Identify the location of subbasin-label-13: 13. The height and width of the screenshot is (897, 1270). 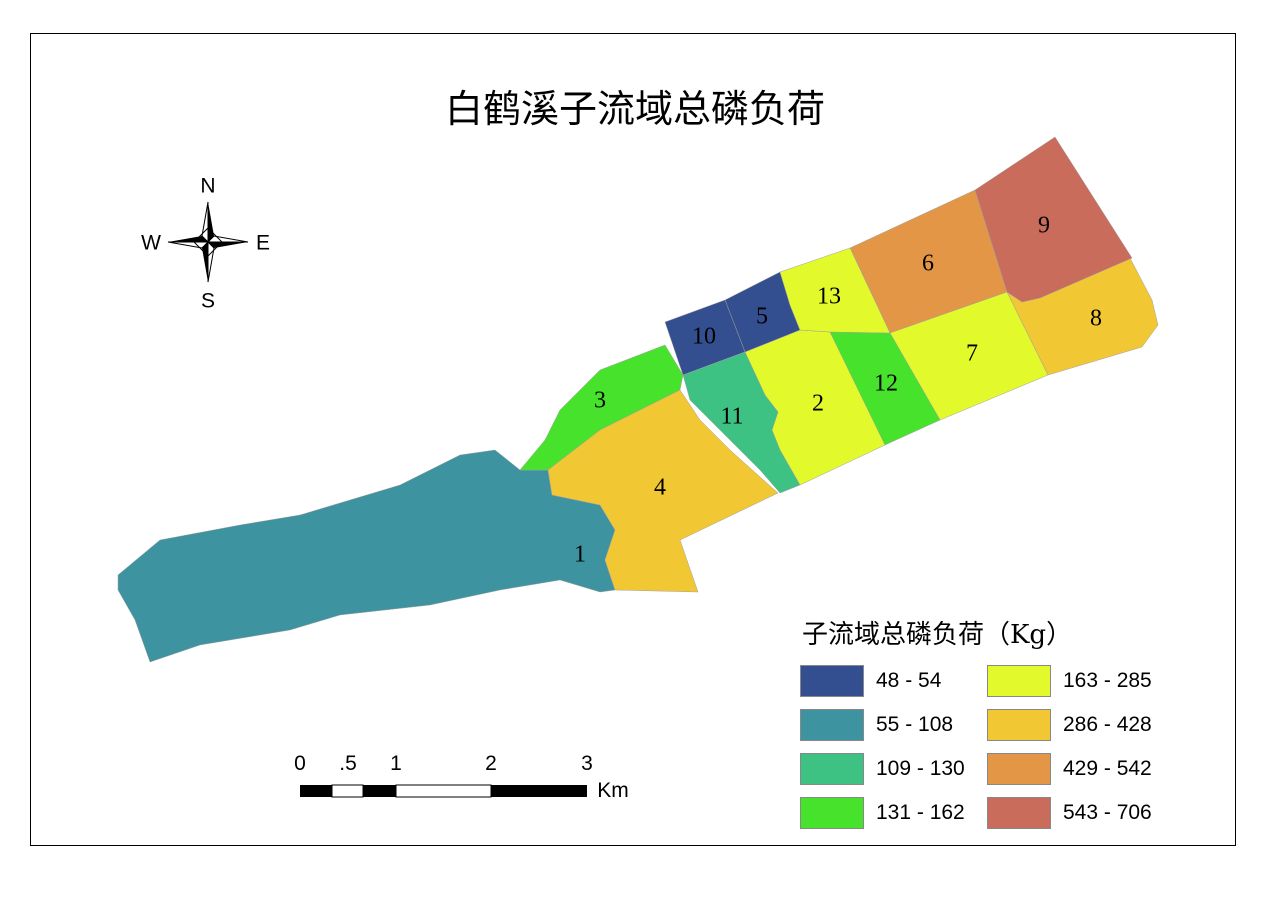
(829, 297).